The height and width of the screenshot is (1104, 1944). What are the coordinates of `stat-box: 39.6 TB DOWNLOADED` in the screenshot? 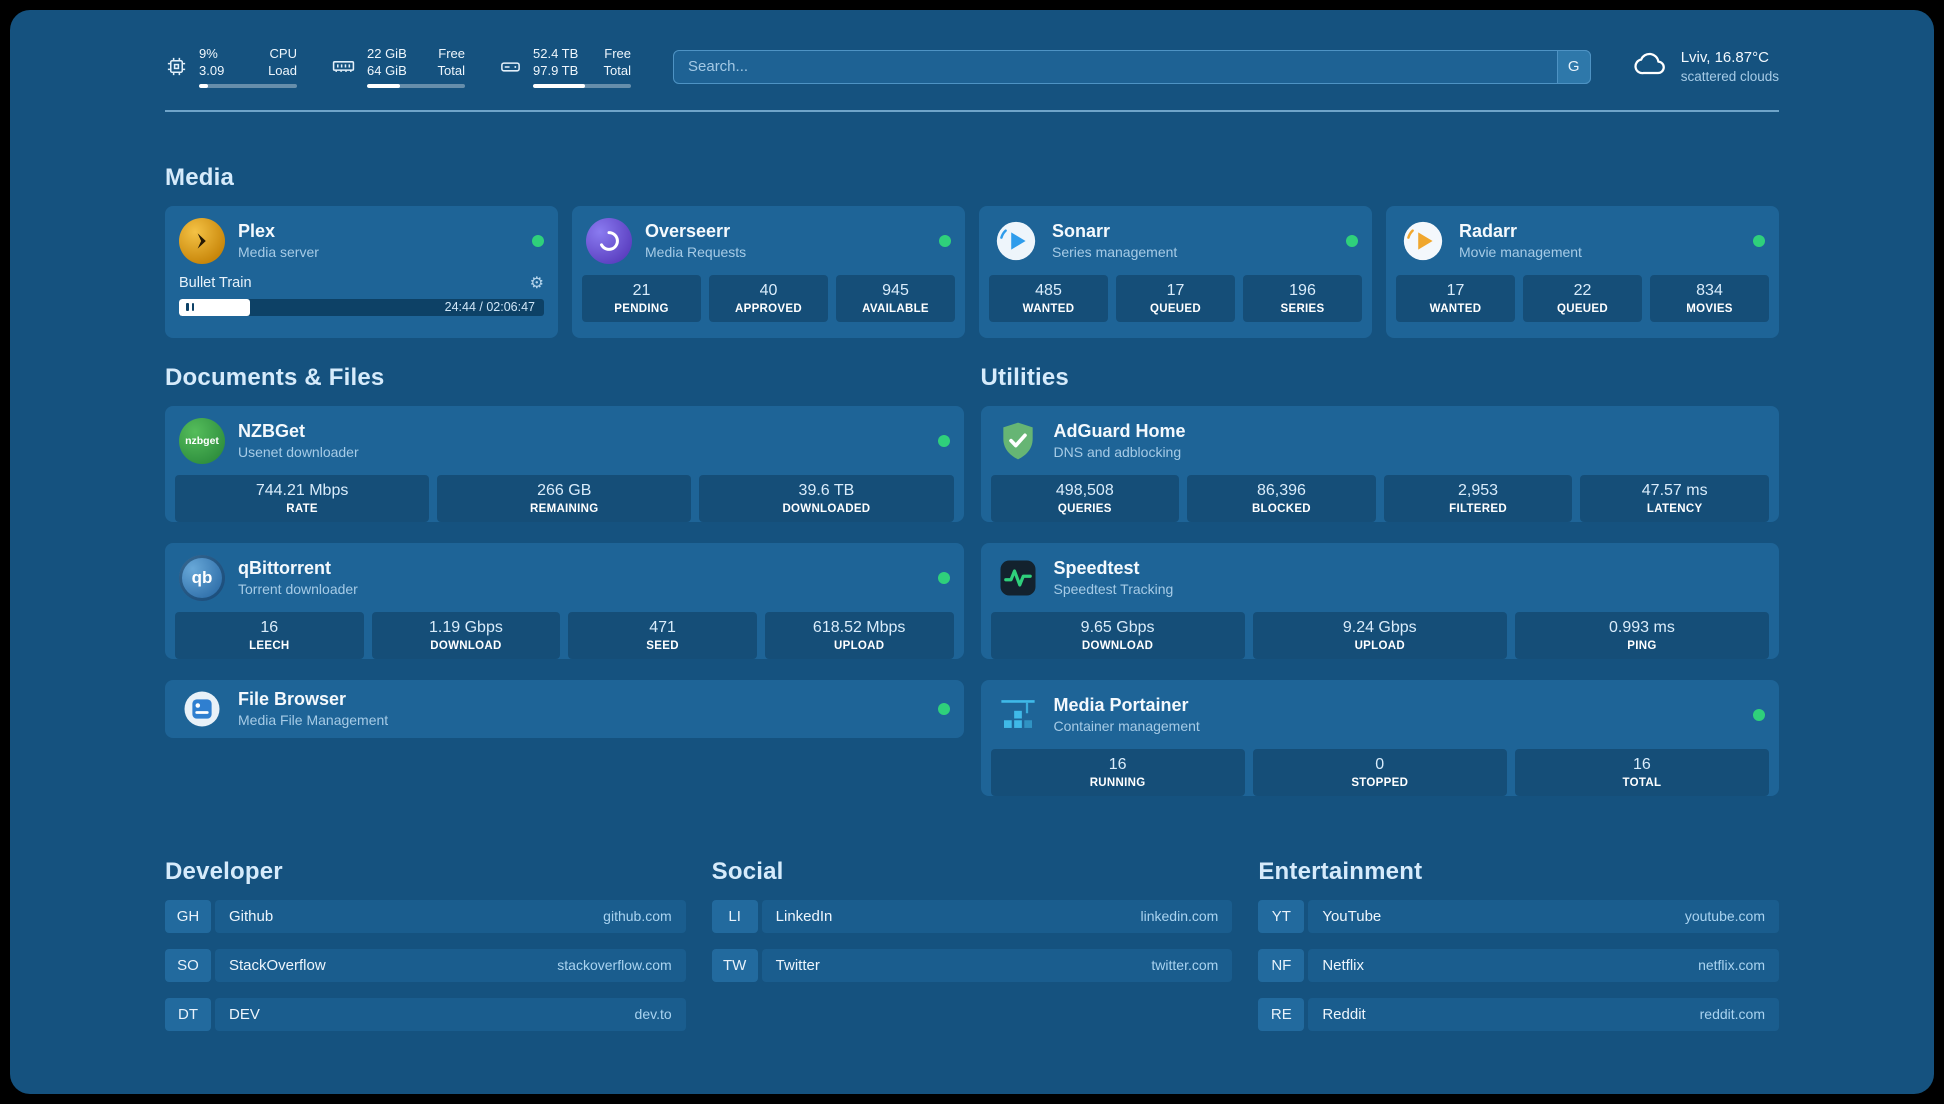 It's located at (826, 498).